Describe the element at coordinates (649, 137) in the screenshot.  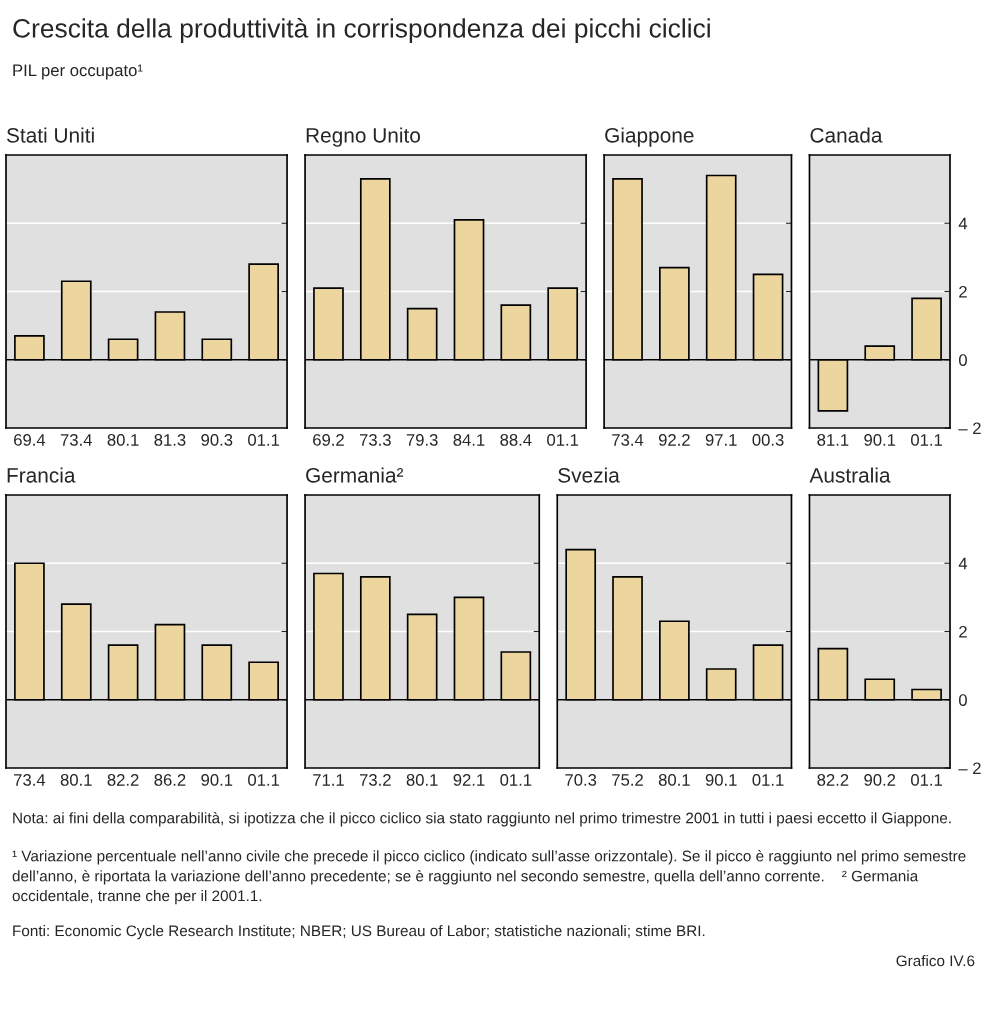
I see `chart-title: Giappone` at that location.